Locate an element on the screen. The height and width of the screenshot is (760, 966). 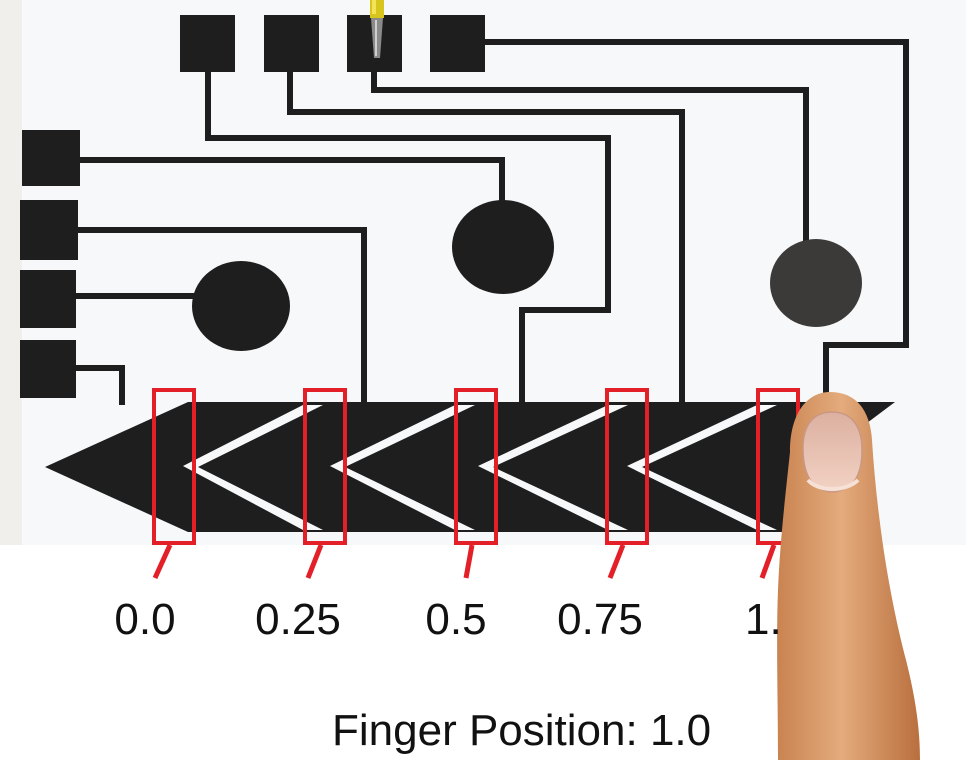
position-label-0-5: 0.5 is located at coordinates (456, 619).